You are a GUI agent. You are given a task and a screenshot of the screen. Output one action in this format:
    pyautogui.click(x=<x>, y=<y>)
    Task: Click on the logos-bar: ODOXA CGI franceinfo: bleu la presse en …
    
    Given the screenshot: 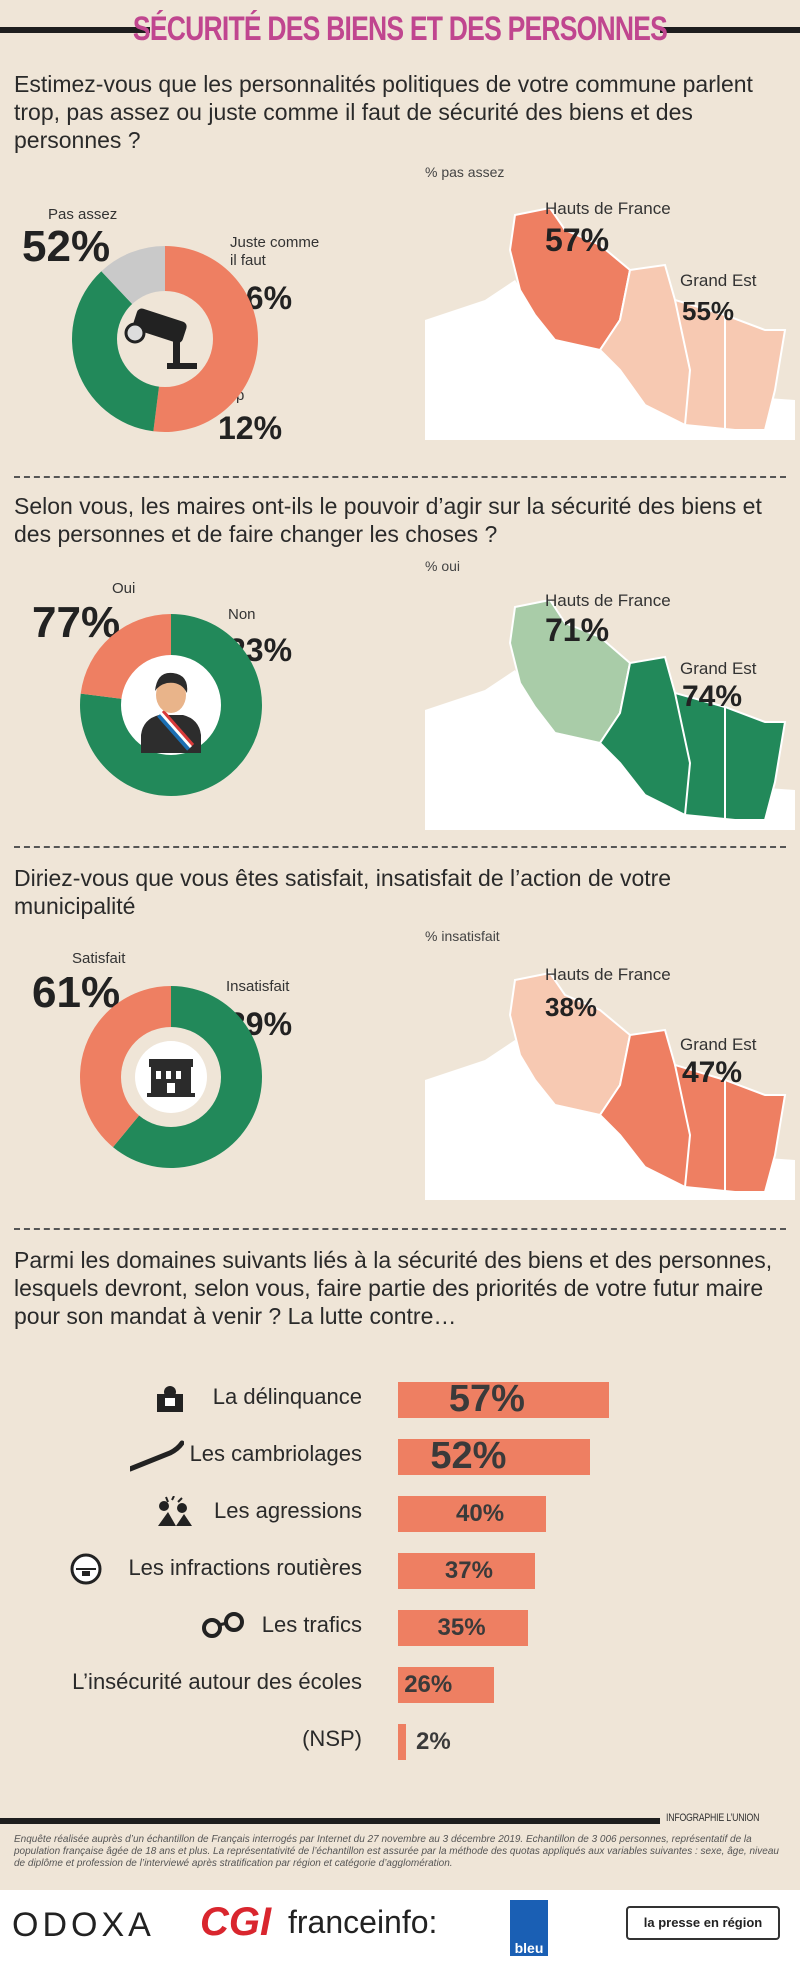 What is the action you would take?
    pyautogui.click(x=400, y=1932)
    